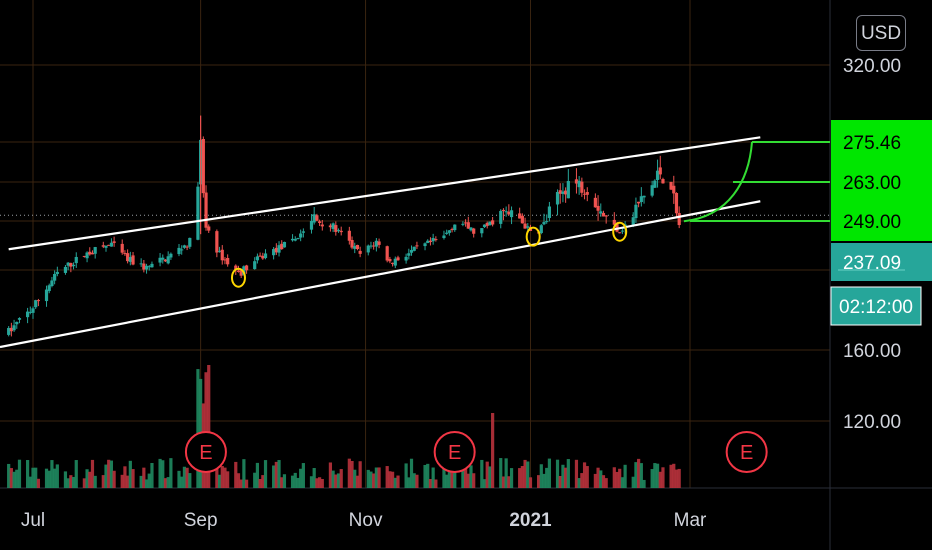 The width and height of the screenshot is (932, 550). Describe the element at coordinates (876, 306) in the screenshot. I see `countdown-tag: 02:12:00` at that location.